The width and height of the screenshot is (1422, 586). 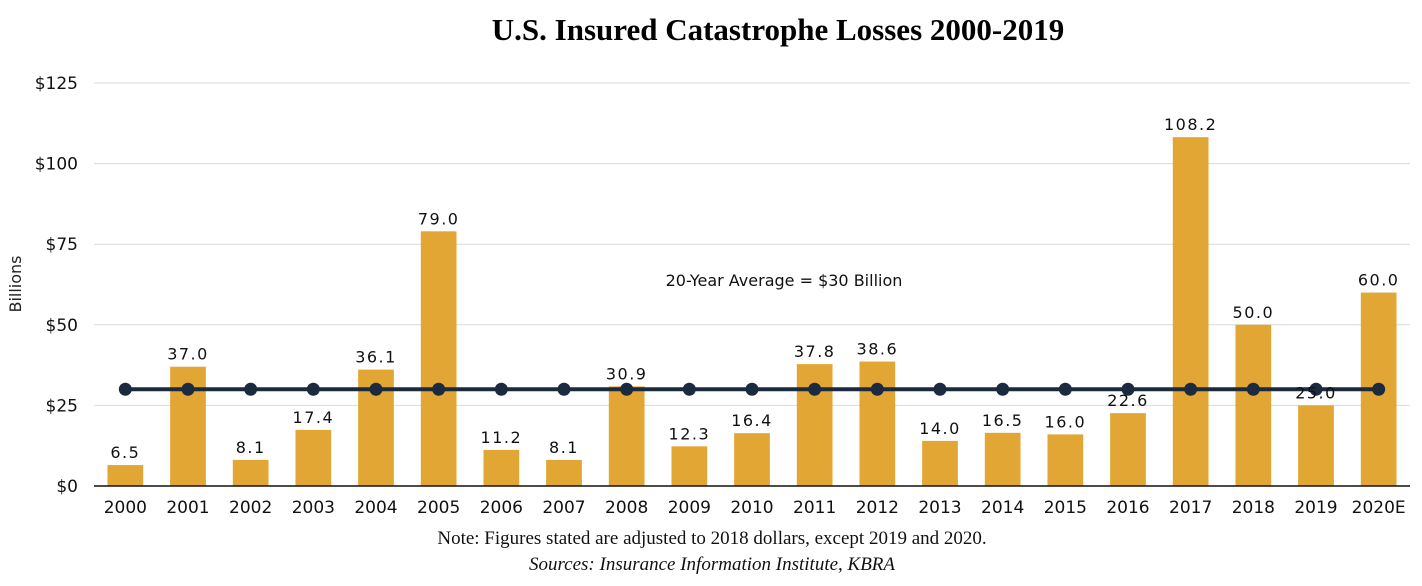 What do you see at coordinates (439, 218) in the screenshot?
I see `data-label: 79.0` at bounding box center [439, 218].